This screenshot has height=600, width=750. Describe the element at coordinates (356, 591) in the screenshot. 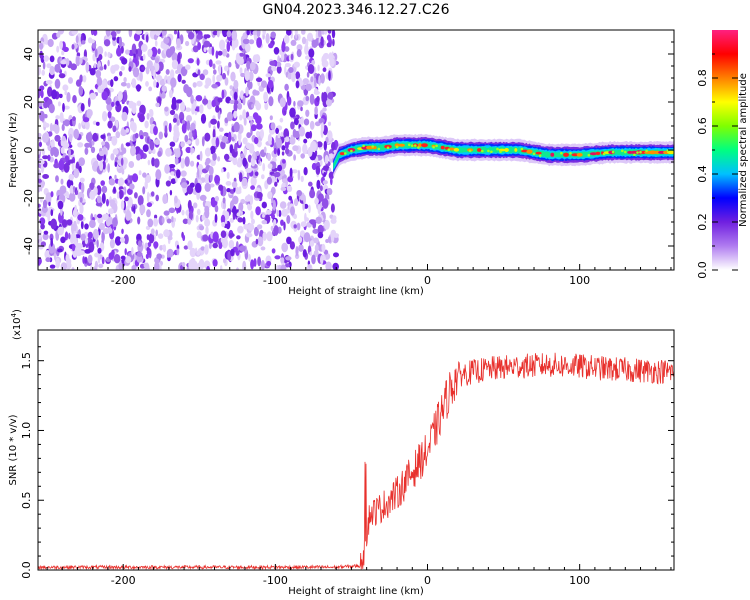

I see `snr-x-label: Height of straight line (km)` at that location.